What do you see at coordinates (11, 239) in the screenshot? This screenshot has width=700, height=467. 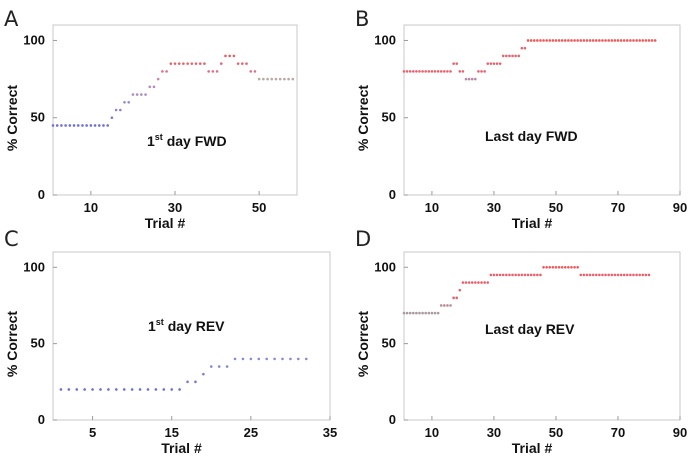 I see `panel-letter: C` at bounding box center [11, 239].